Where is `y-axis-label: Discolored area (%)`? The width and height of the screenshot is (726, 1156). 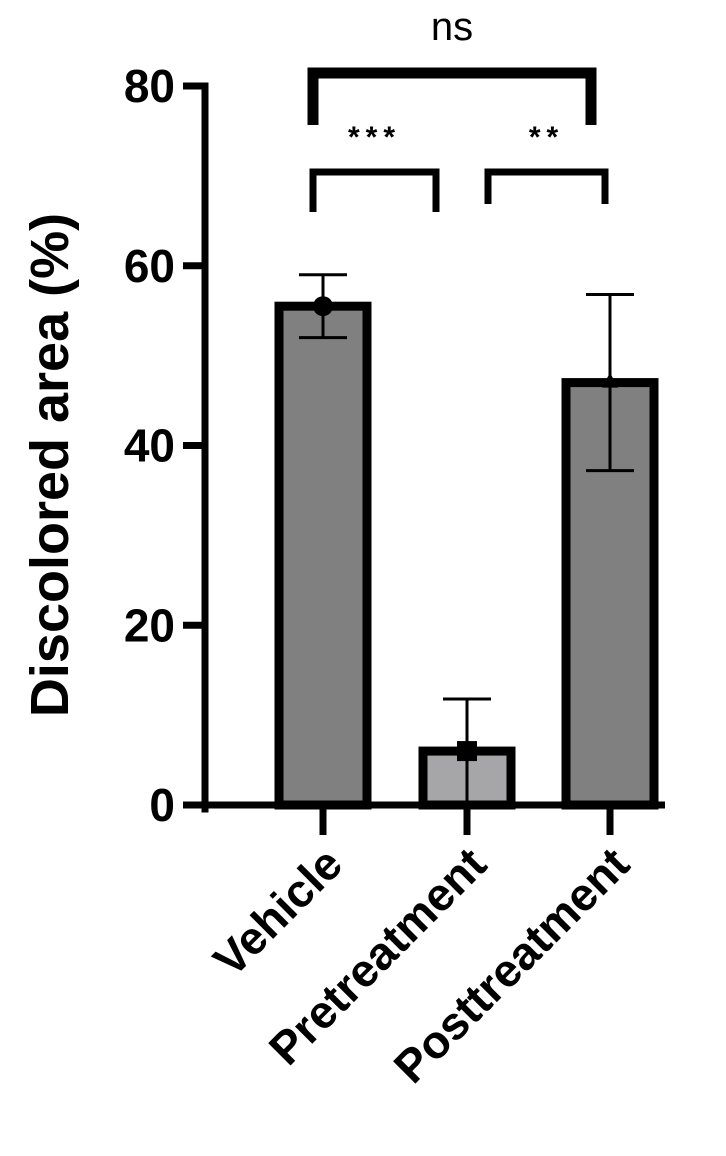 y-axis-label: Discolored area (%) is located at coordinates (50, 465).